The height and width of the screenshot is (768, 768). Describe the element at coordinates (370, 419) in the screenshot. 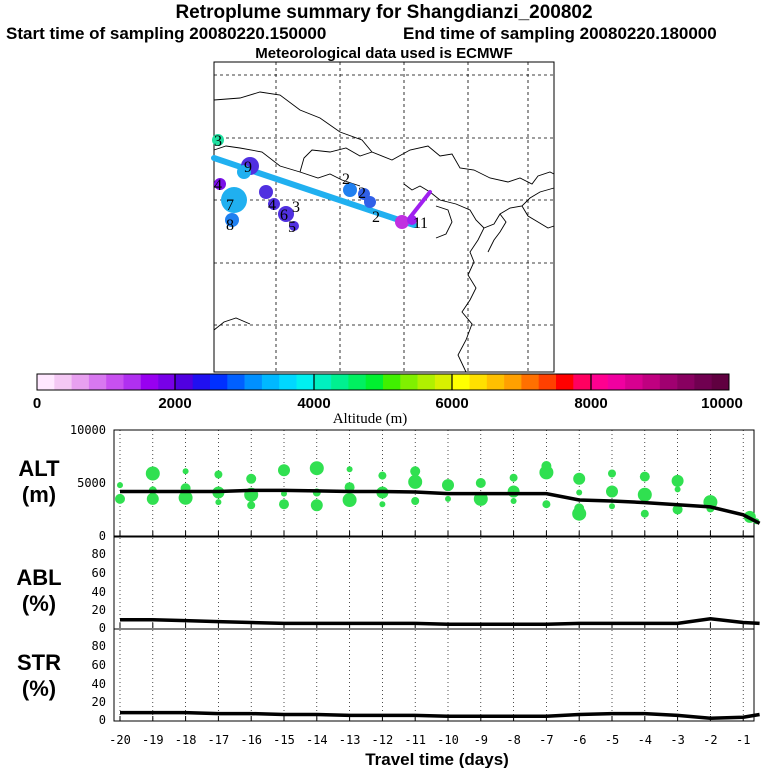

I see `colorbar-label: Altitude (m)` at that location.